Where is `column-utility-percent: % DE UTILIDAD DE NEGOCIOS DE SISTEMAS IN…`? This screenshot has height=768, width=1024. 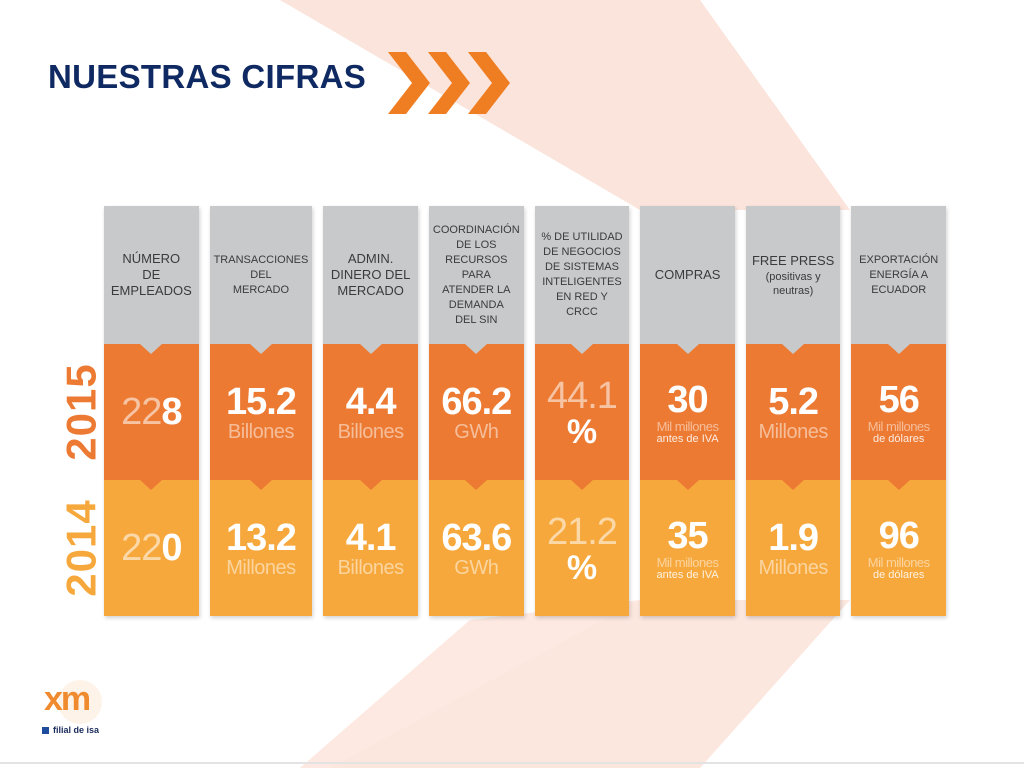
column-utility-percent: % DE UTILIDAD DE NEGOCIOS DE SISTEMAS IN… is located at coordinates (582, 411).